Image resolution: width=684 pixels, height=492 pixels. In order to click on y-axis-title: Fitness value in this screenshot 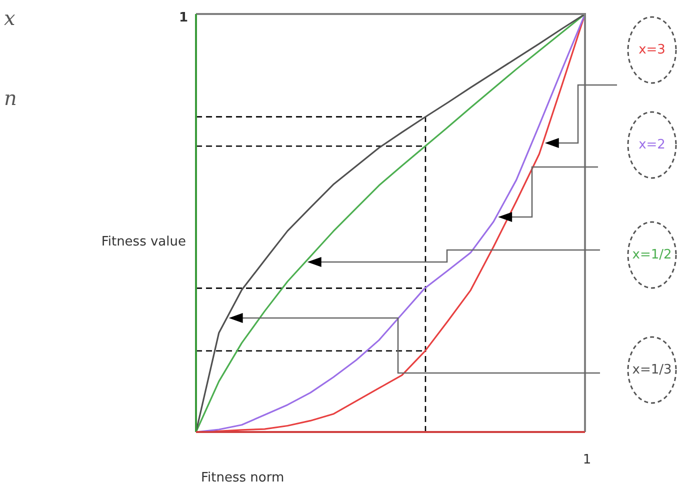, I will do `click(143, 242)`.